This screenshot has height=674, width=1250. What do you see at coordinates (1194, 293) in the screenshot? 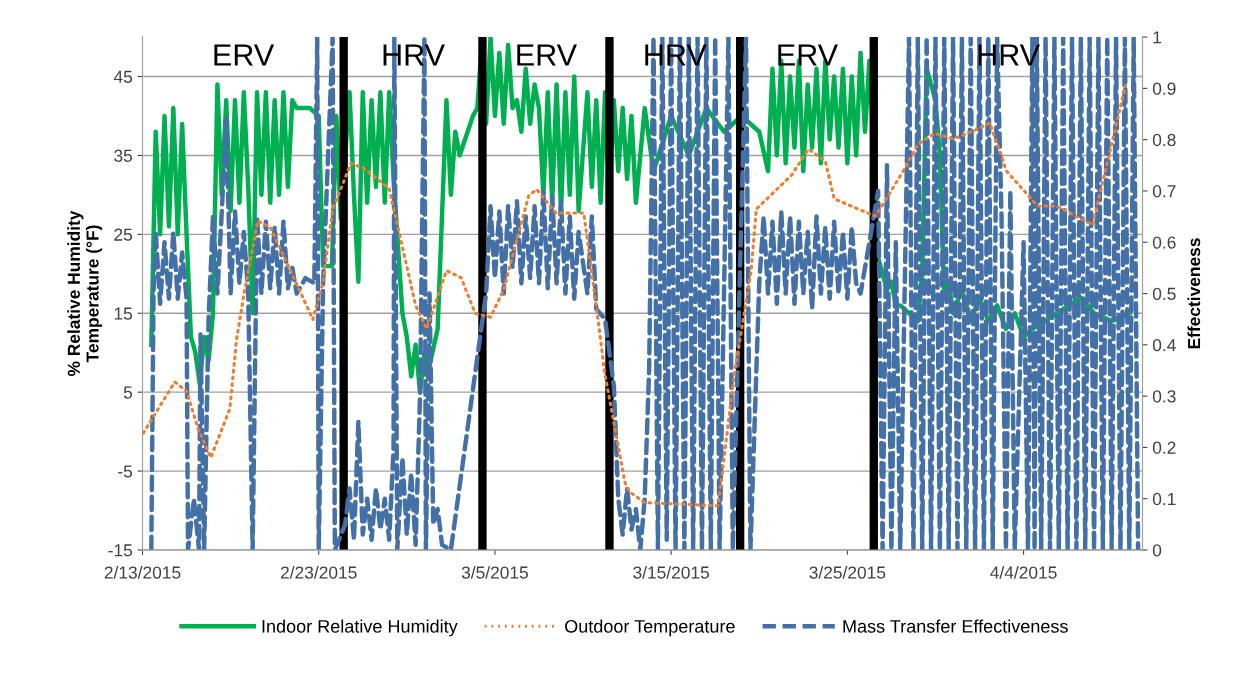
I see `y2-axis-title: Effectiveness` at bounding box center [1194, 293].